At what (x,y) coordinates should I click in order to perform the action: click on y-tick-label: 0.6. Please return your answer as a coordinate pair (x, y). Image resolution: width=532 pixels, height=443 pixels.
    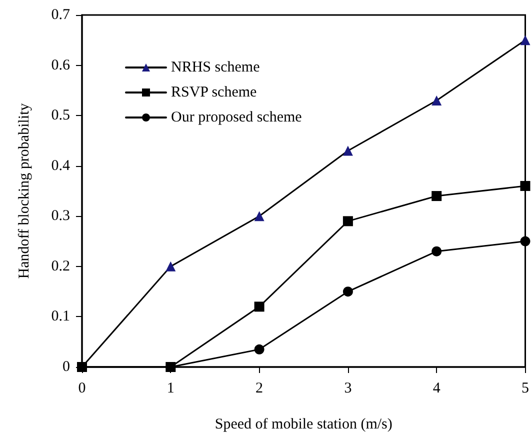
    Looking at the image, I should click on (60, 65).